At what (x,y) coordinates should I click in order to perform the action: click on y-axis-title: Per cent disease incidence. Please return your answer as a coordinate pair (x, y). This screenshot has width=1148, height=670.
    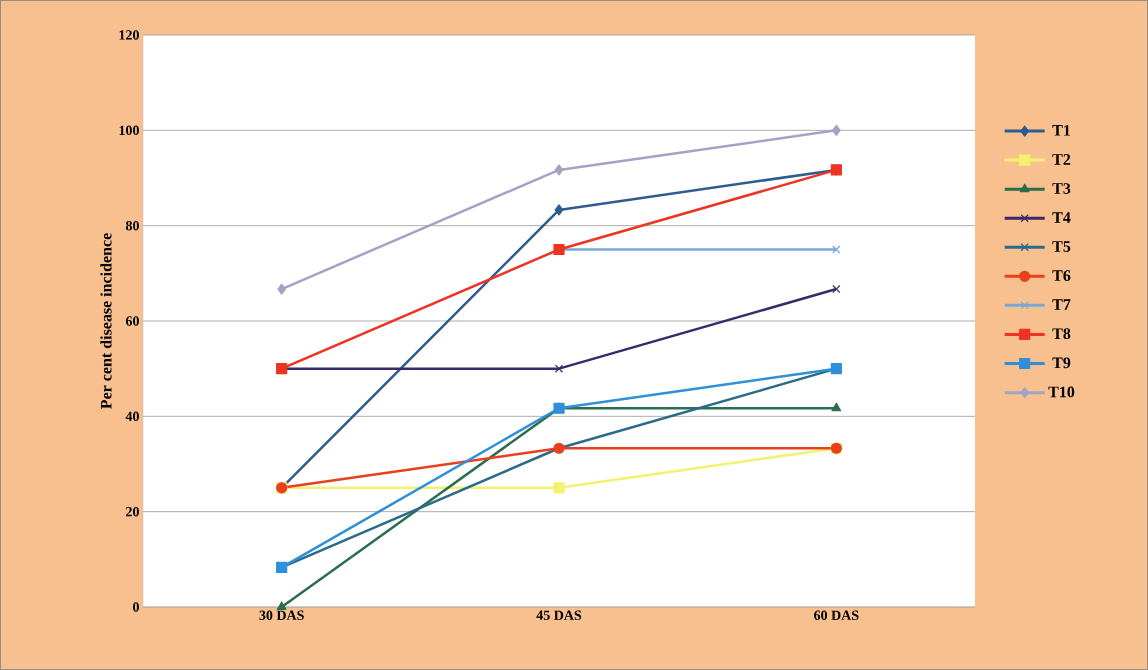
    Looking at the image, I should click on (106, 321).